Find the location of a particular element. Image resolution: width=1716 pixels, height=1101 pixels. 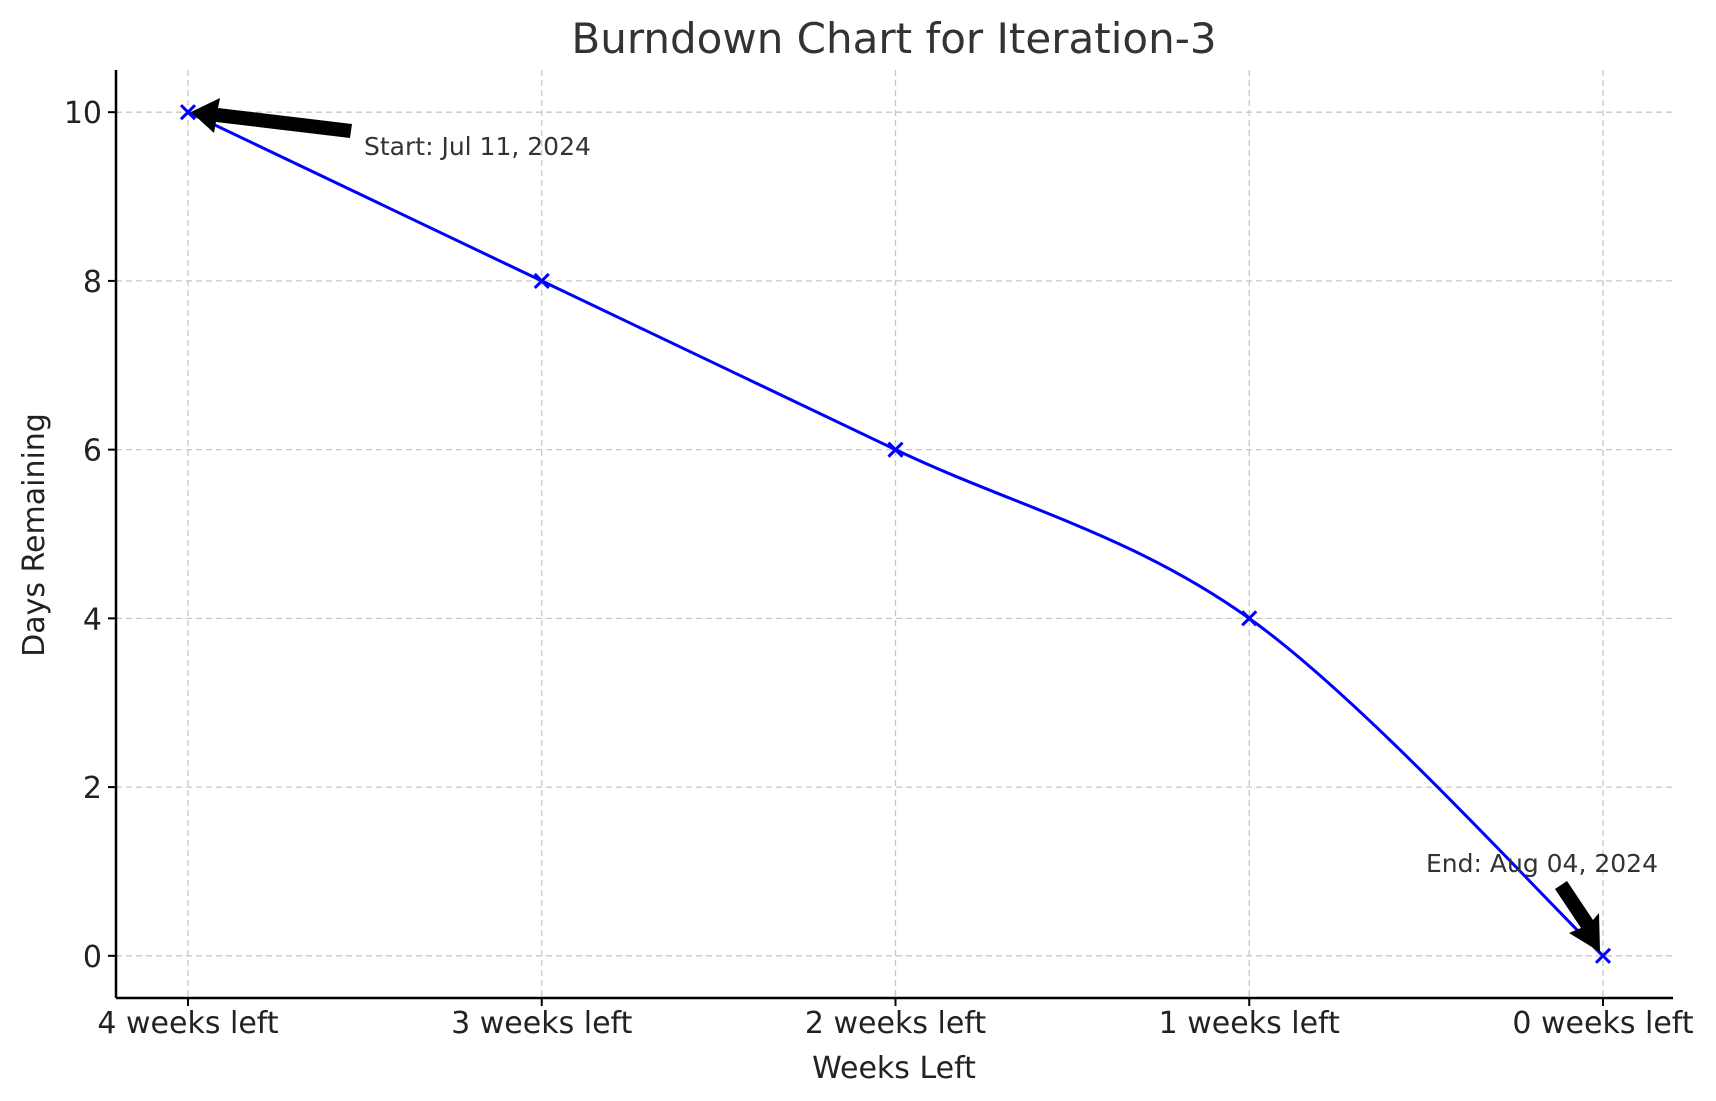

x-tick-label: 1 weeks left is located at coordinates (1249, 1023).